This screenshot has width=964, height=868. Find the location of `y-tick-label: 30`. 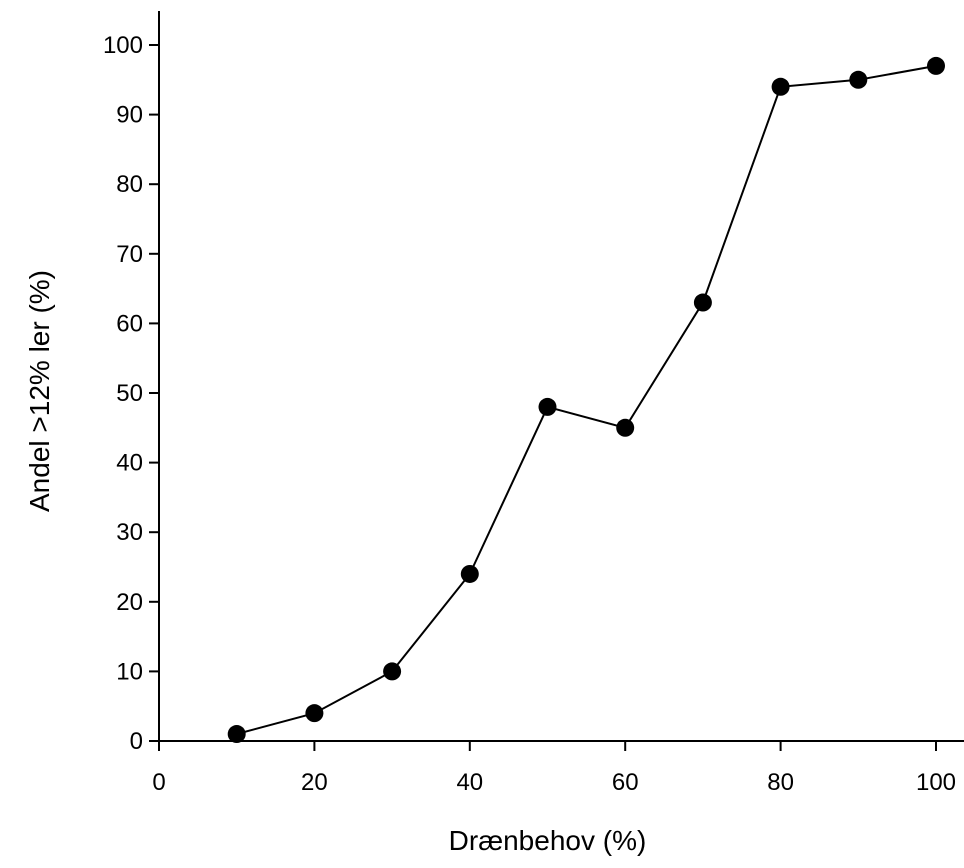

y-tick-label: 30 is located at coordinates (129, 532).